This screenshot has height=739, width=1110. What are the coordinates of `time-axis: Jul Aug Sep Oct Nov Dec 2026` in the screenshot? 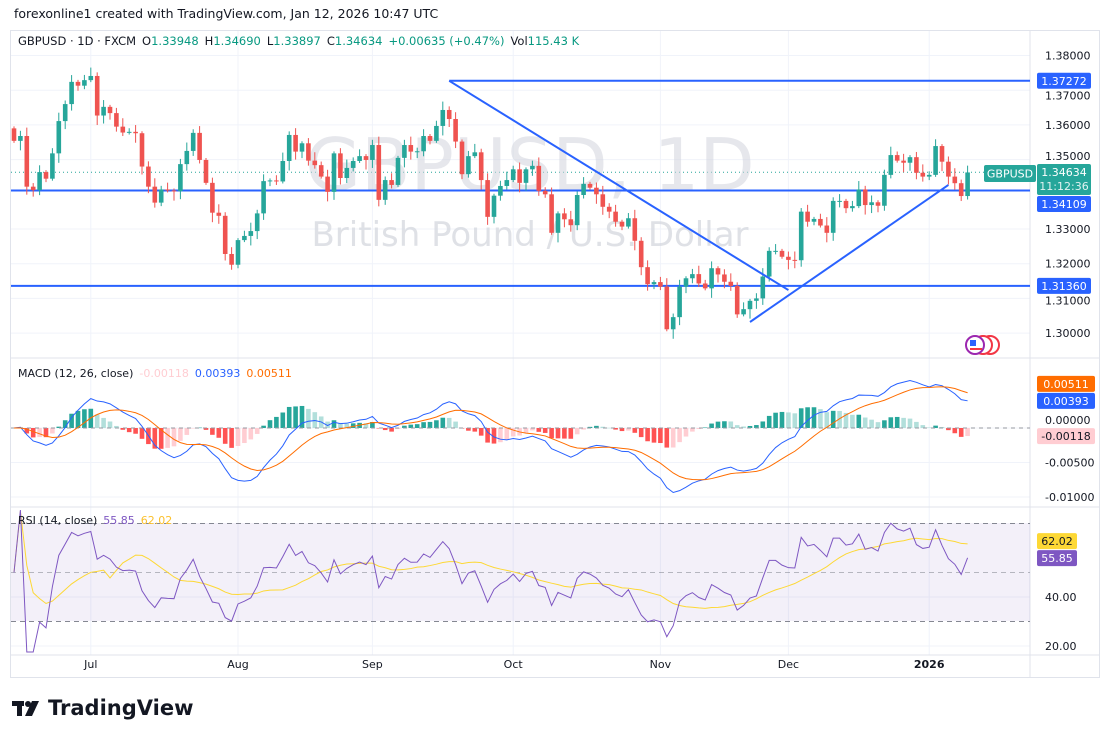 It's located at (514, 664).